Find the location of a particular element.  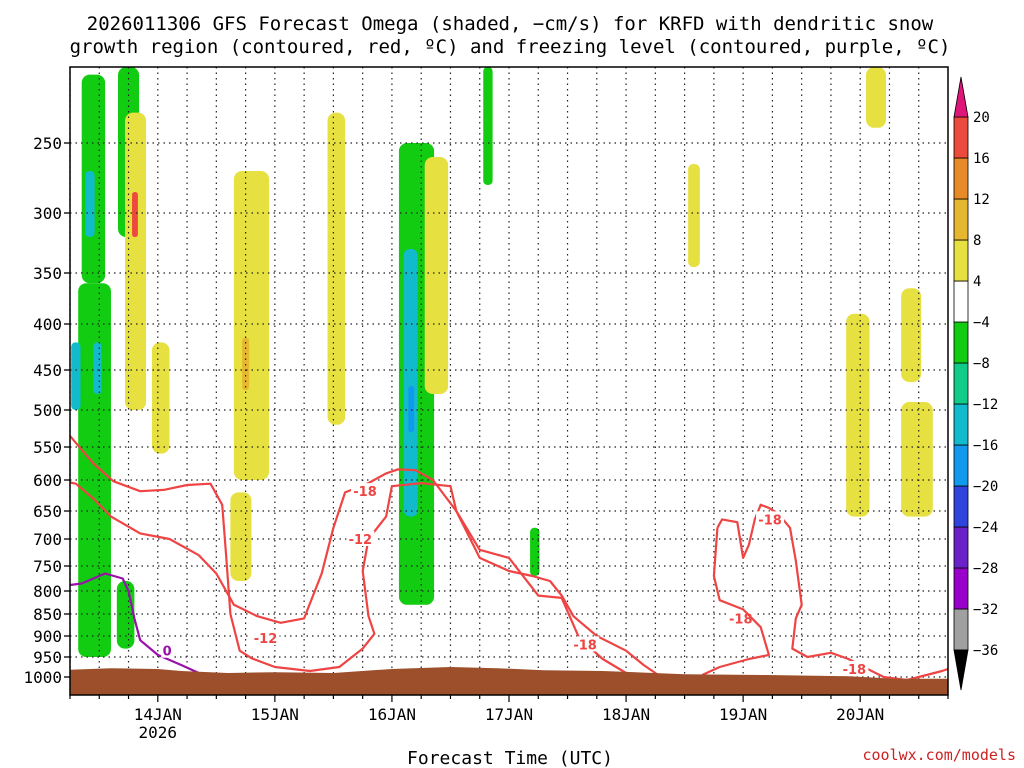

colorbar-label: −28 is located at coordinates (985, 569).